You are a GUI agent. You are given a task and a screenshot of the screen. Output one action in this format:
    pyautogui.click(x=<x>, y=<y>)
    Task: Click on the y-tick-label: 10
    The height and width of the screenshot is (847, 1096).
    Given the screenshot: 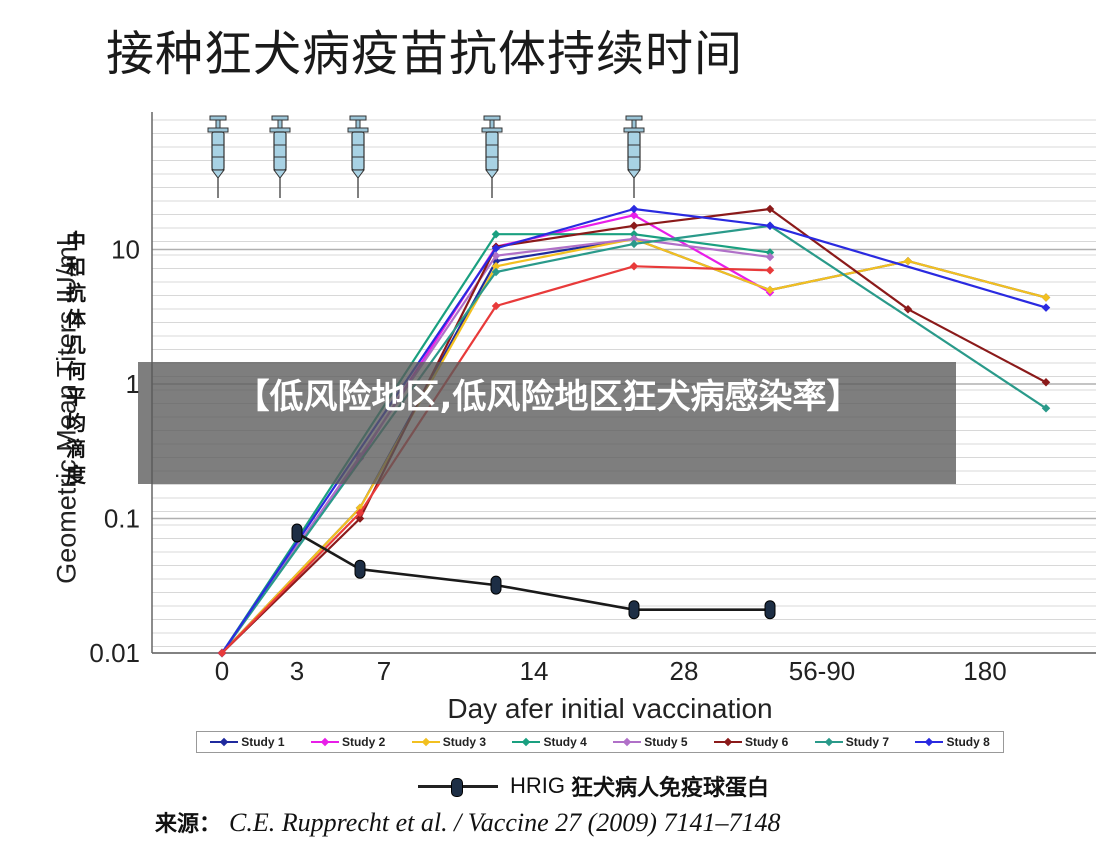 What is the action you would take?
    pyautogui.click(x=125, y=250)
    